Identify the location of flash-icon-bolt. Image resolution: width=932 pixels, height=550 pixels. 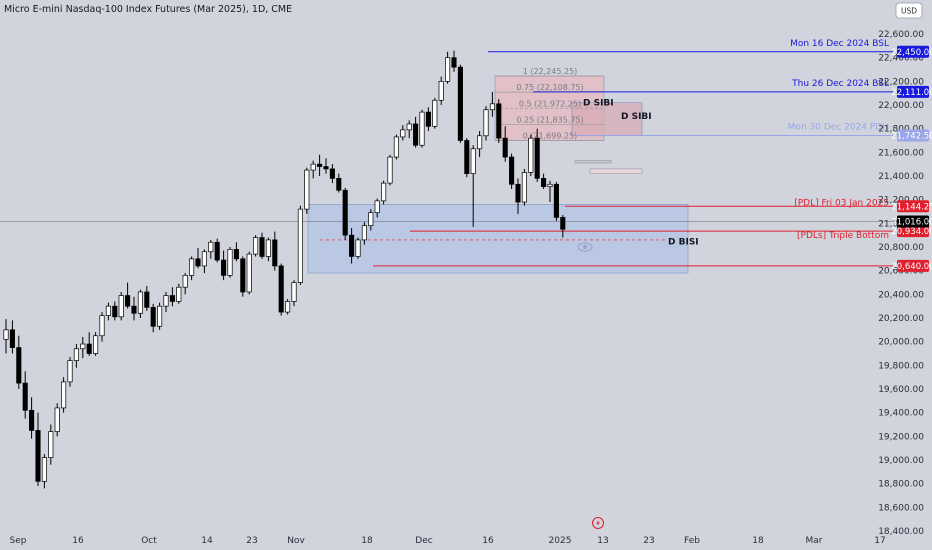
(598, 523).